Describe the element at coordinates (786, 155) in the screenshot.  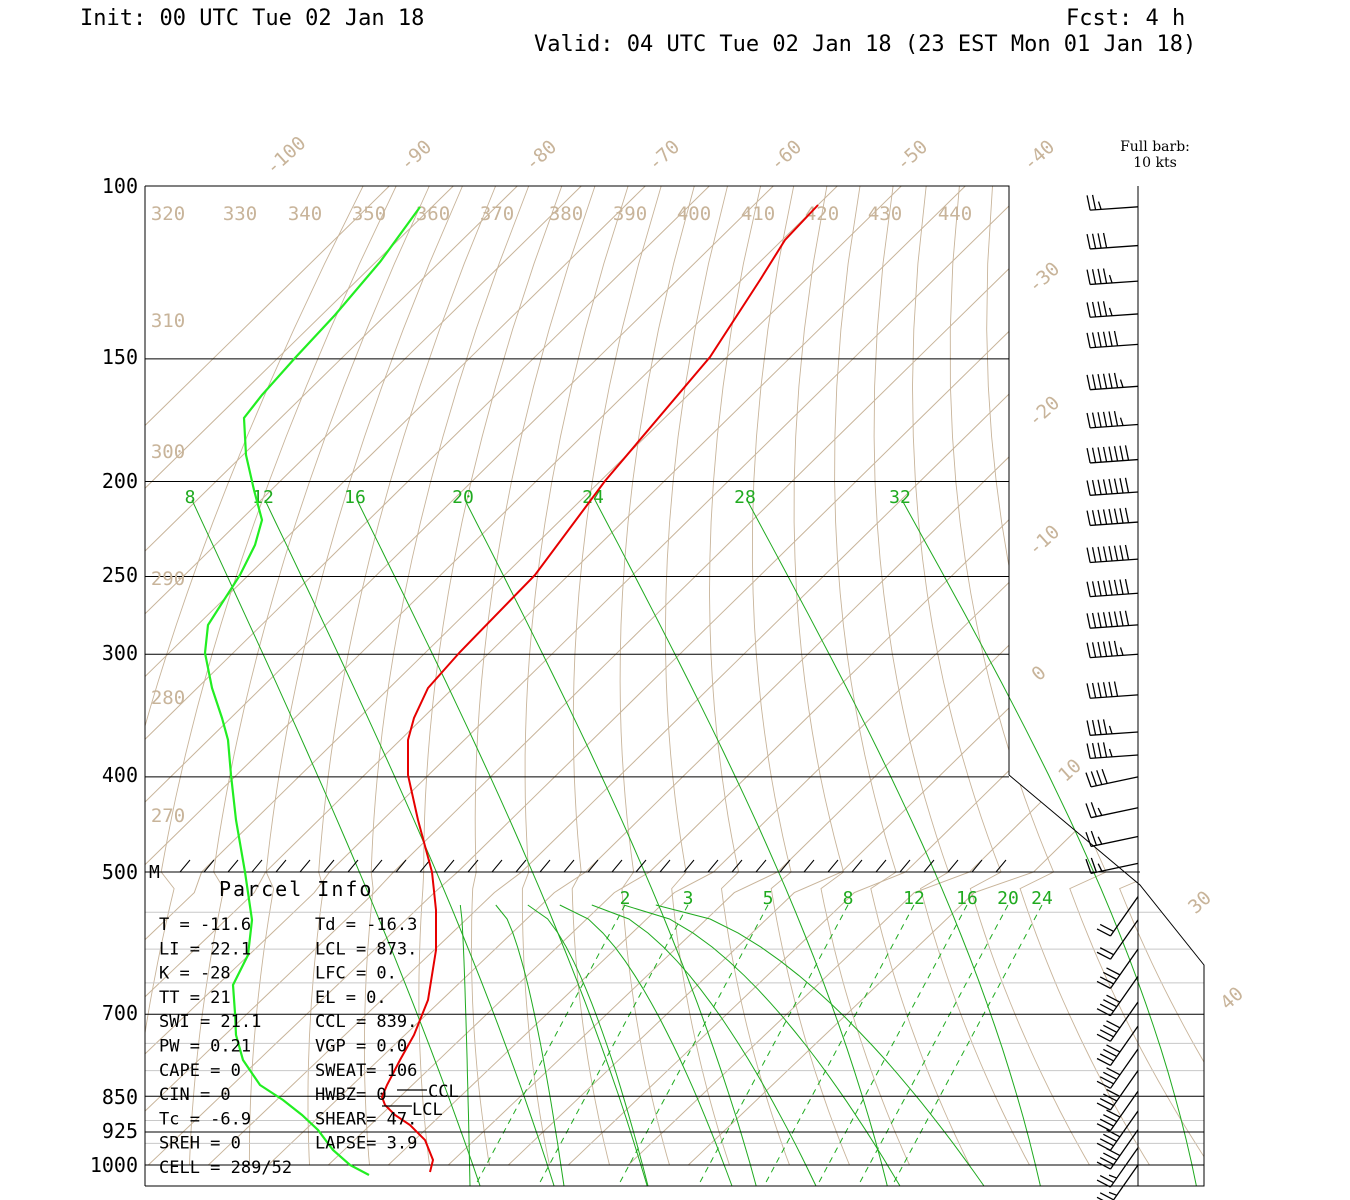
I see `isotherm-label: -60` at that location.